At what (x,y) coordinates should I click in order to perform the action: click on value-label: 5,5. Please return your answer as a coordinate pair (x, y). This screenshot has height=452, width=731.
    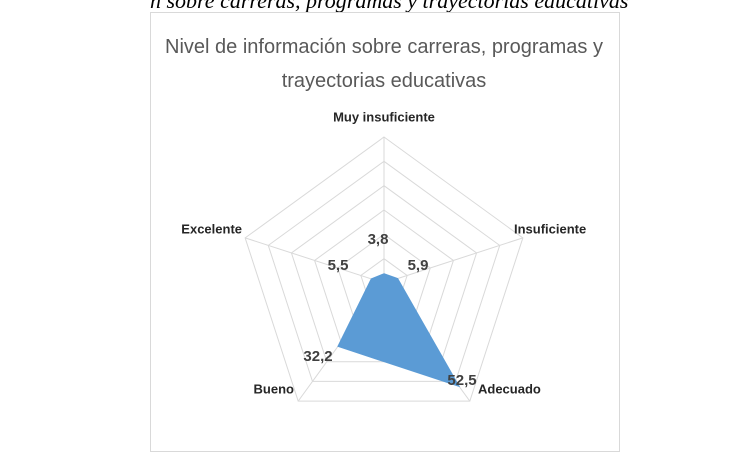
    Looking at the image, I should click on (338, 265).